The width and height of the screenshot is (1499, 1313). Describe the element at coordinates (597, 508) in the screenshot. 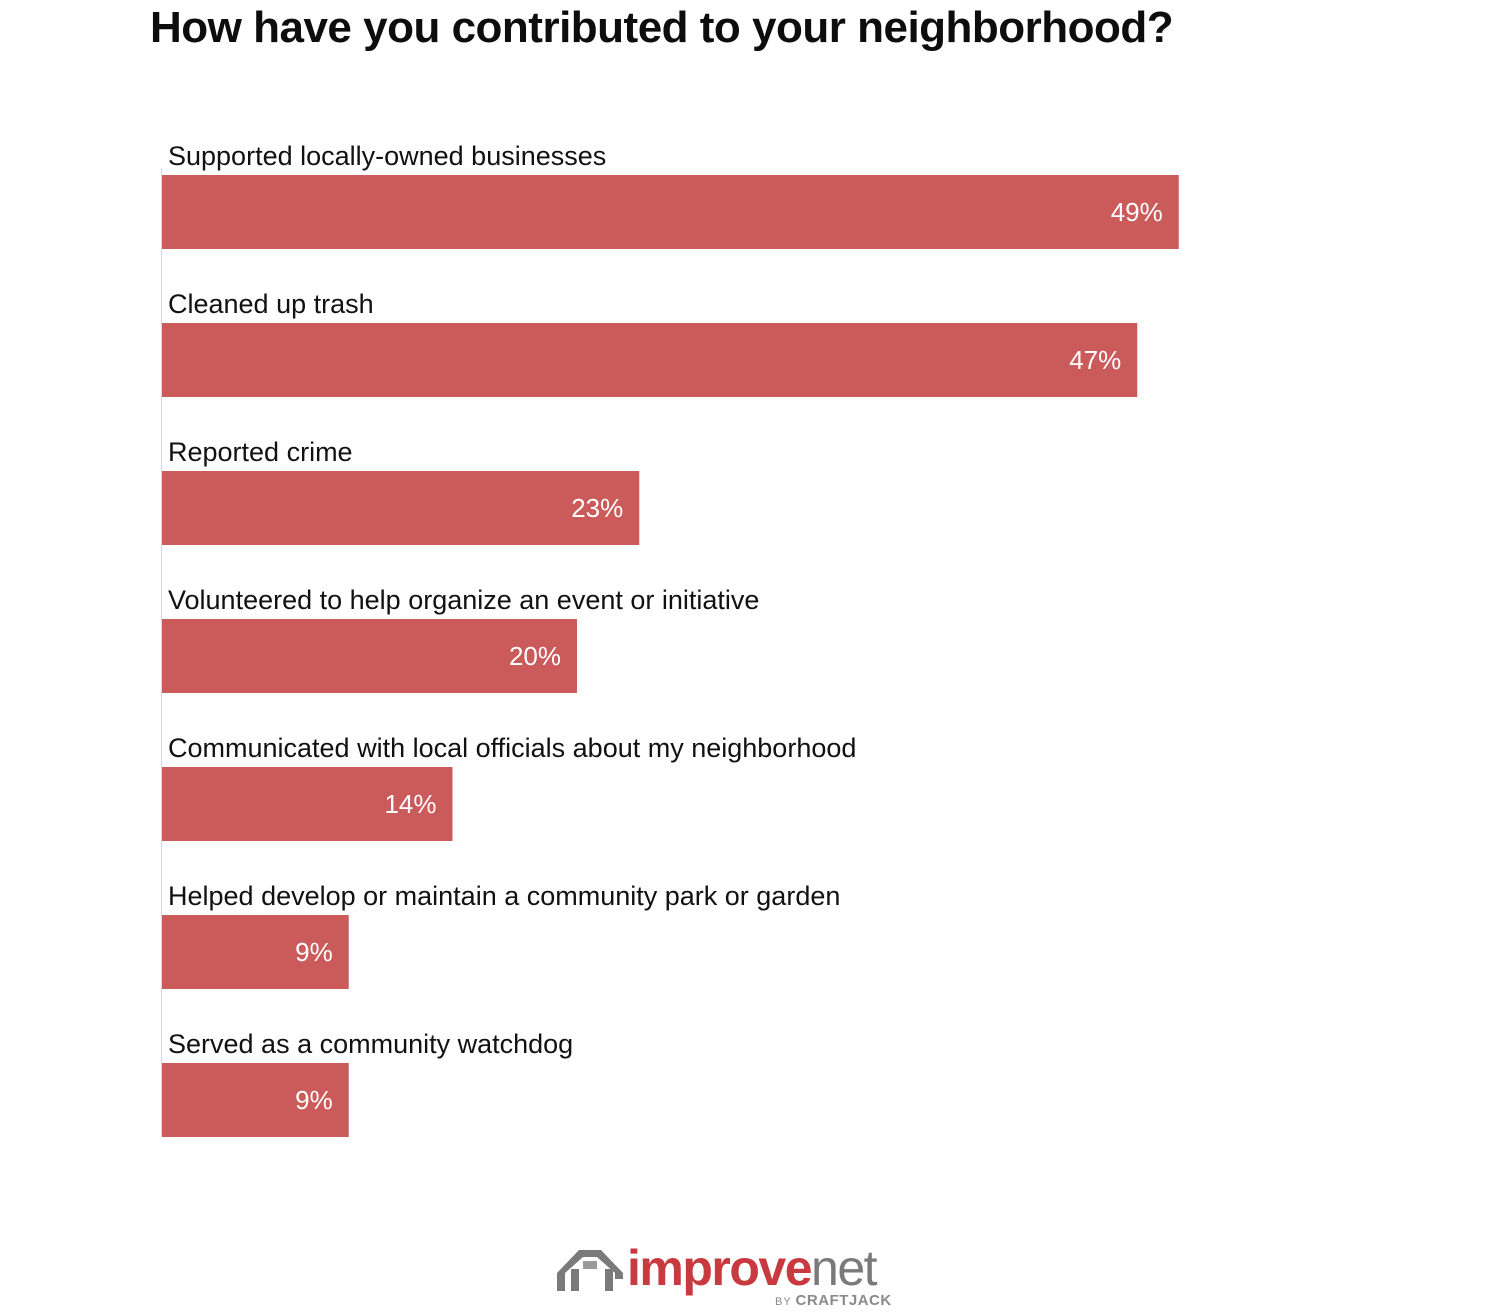

I see `value-label: 23%` at that location.